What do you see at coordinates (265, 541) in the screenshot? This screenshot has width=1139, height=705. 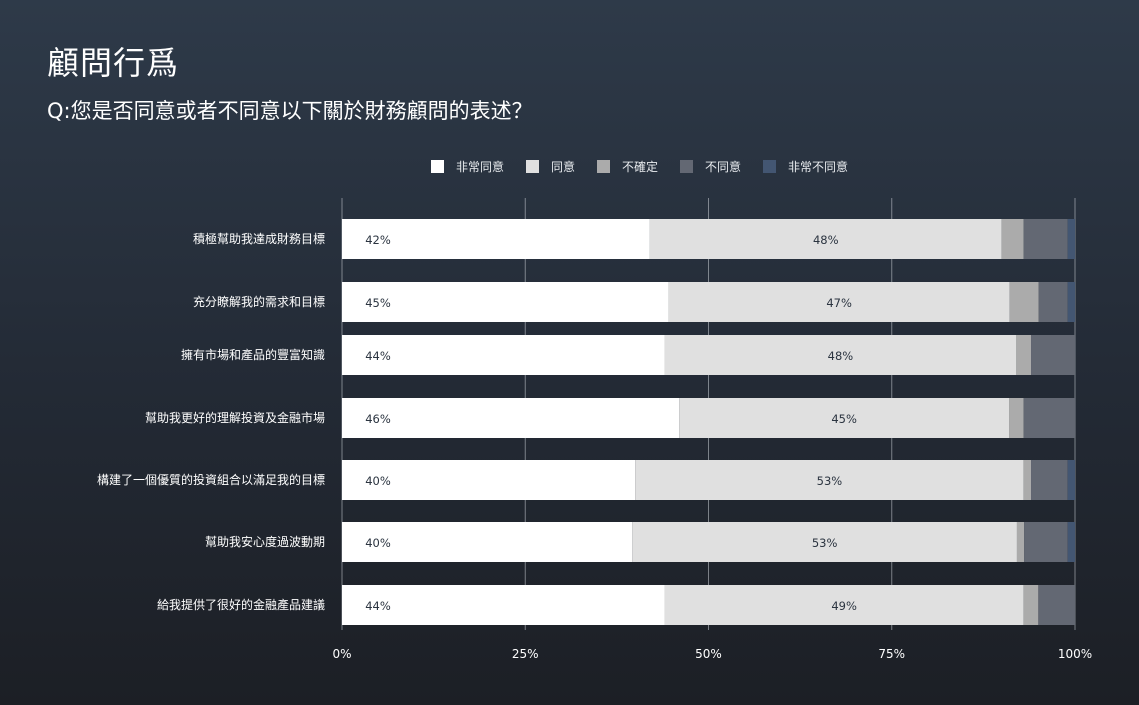 I see `category-label: 幫助我安心度過波動期` at bounding box center [265, 541].